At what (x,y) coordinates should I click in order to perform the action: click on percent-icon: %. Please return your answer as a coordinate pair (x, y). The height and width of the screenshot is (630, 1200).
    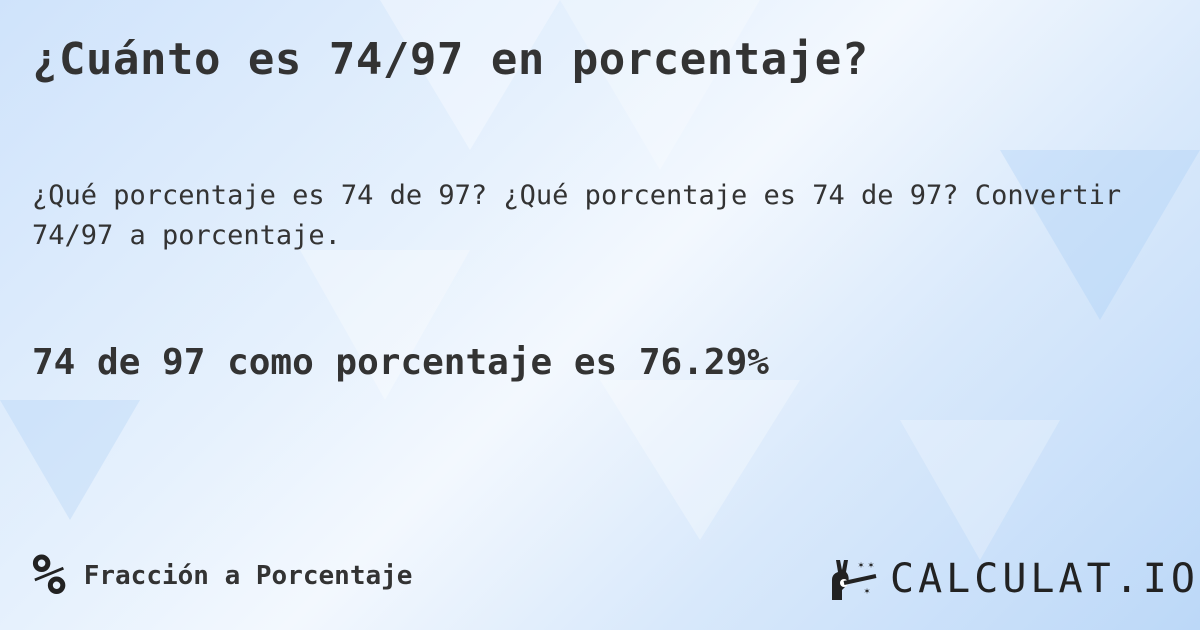
    Looking at the image, I should click on (49, 575).